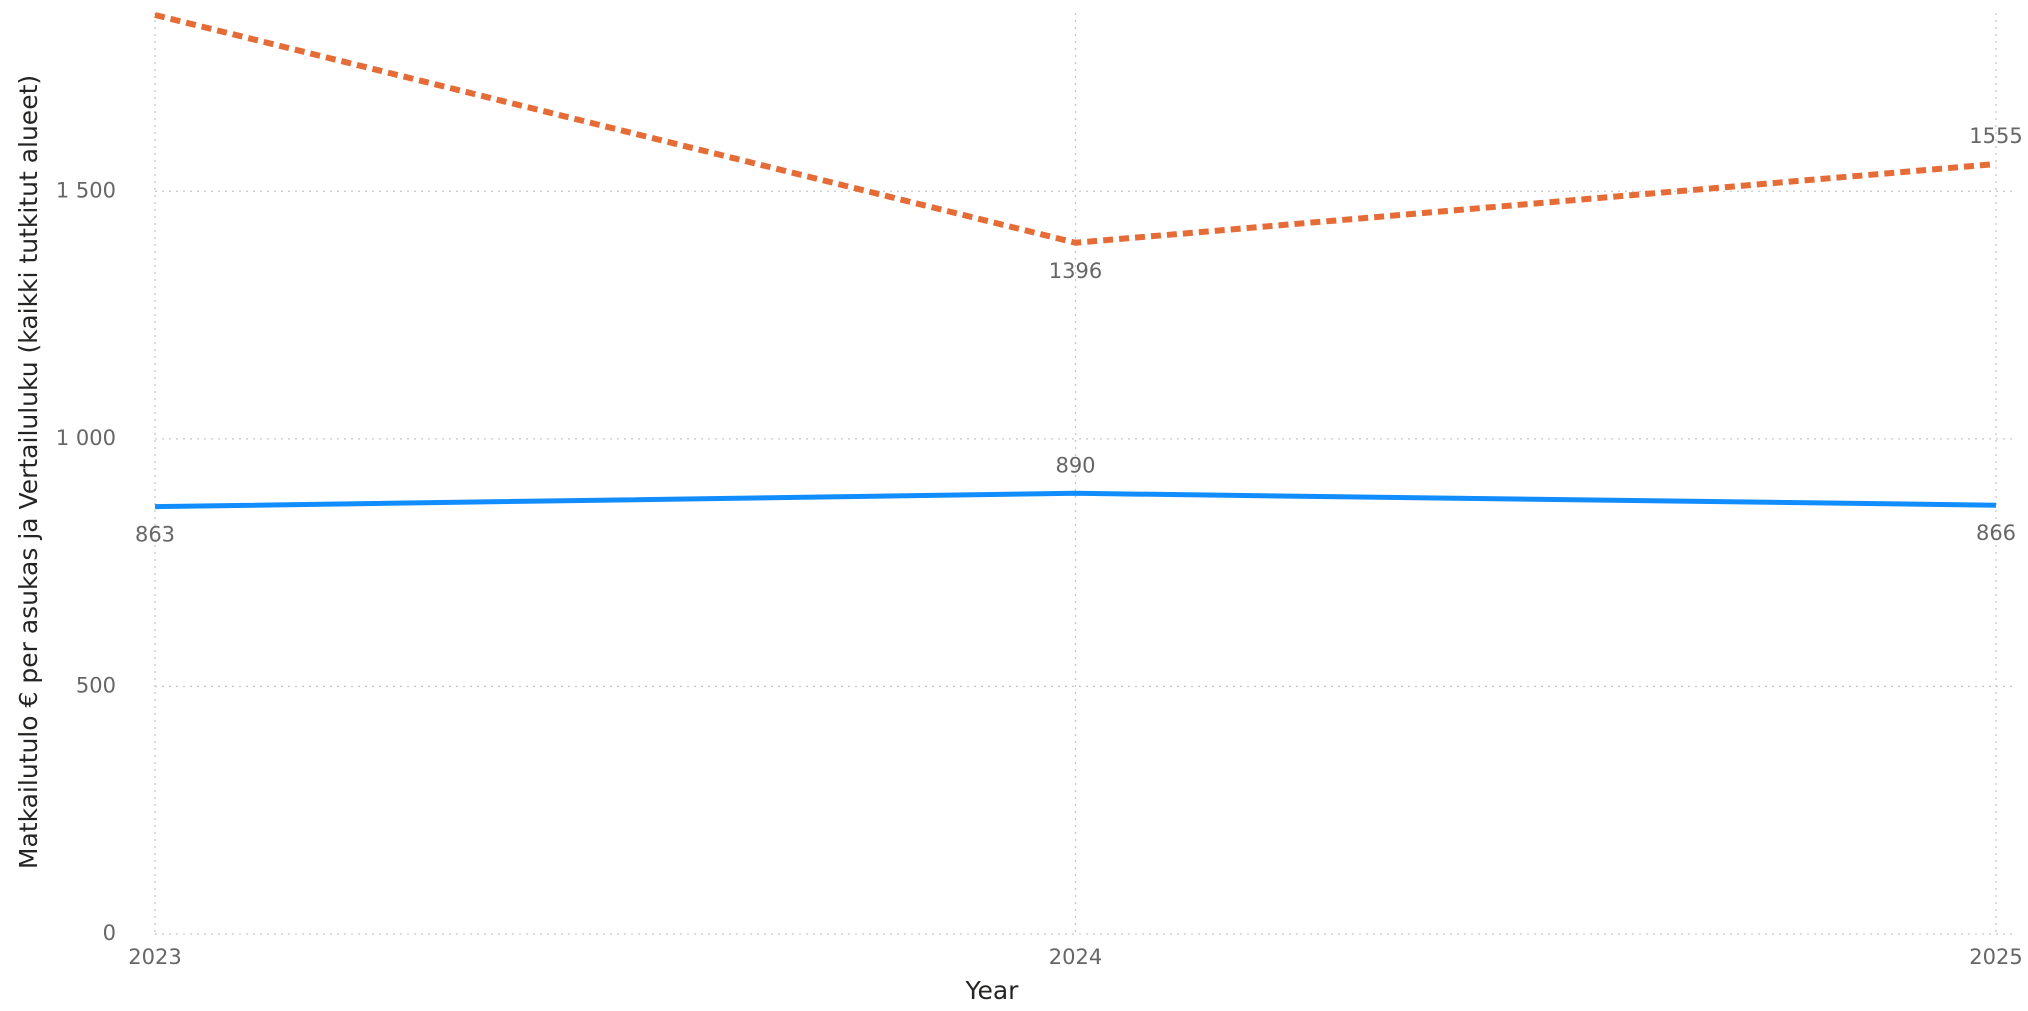 The image size is (2028, 1011). Describe the element at coordinates (86, 190) in the screenshot. I see `y-tick-label: 1 500` at that location.